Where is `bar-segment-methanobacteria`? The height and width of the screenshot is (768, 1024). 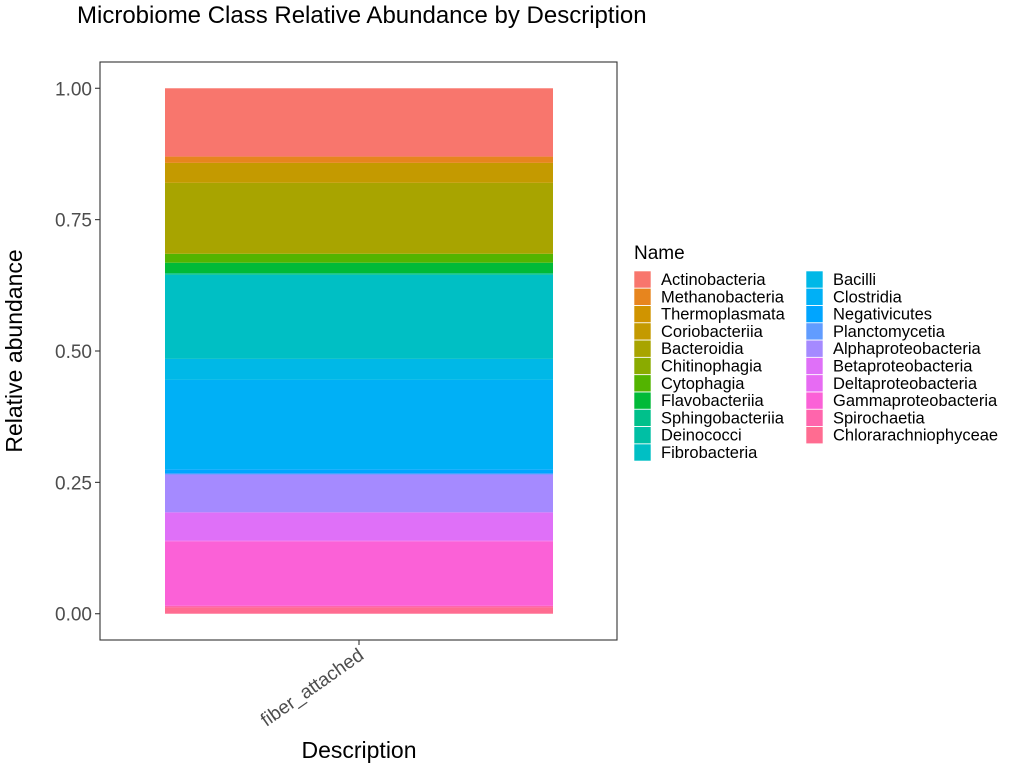 bar-segment-methanobacteria is located at coordinates (359, 159).